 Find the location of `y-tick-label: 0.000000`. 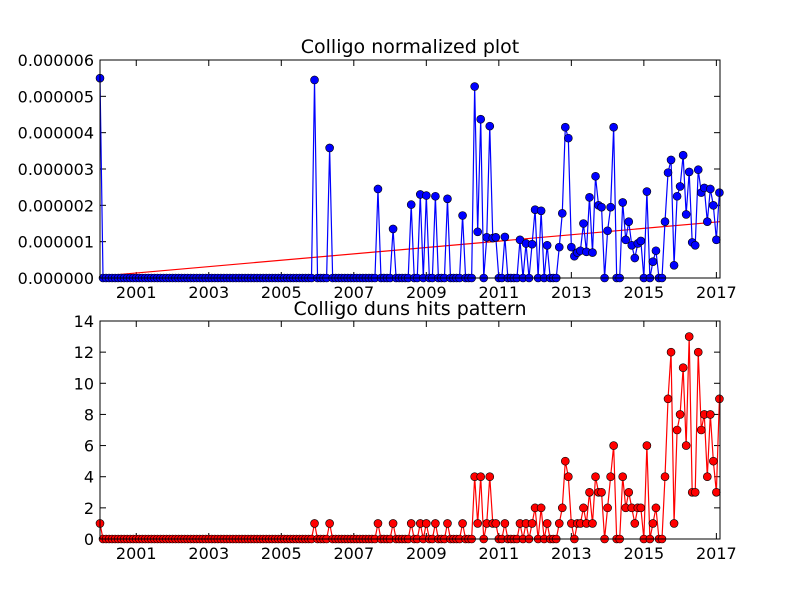

y-tick-label: 0.000000 is located at coordinates (56, 278).